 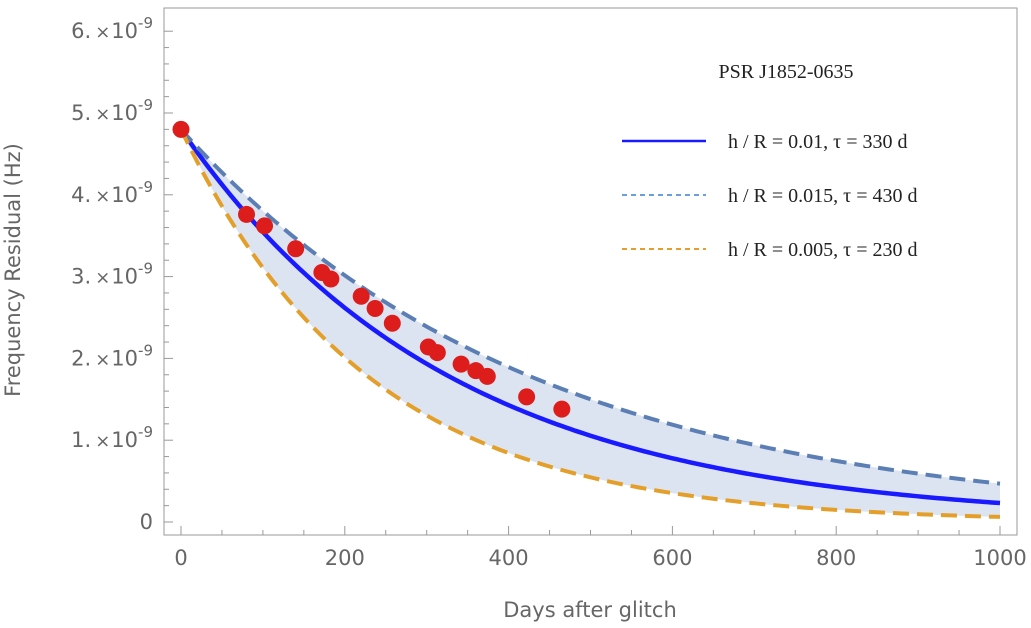 I want to click on y-tick-label: 0, so click(x=146, y=522).